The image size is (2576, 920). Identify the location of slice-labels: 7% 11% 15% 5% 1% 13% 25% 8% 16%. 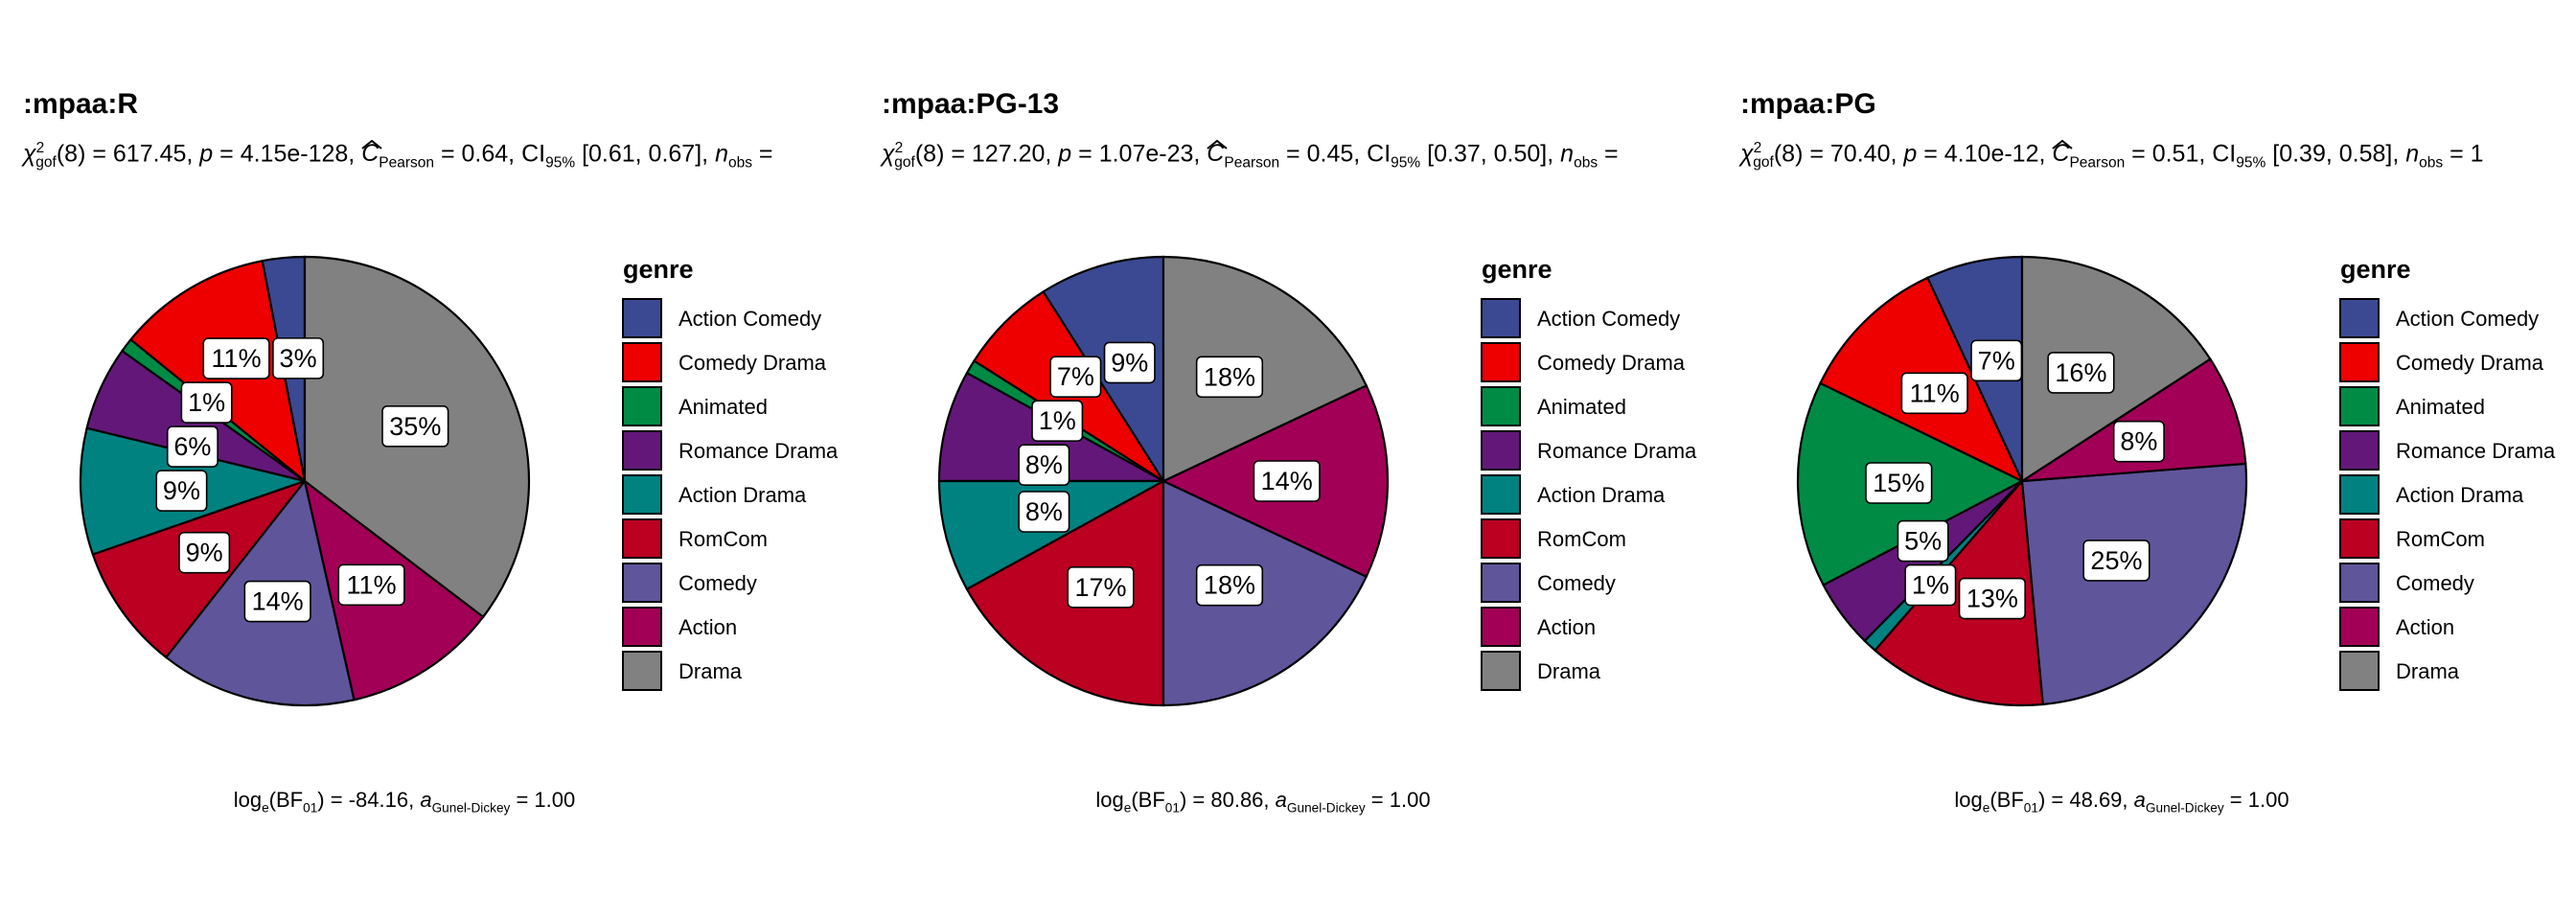
(2015, 479).